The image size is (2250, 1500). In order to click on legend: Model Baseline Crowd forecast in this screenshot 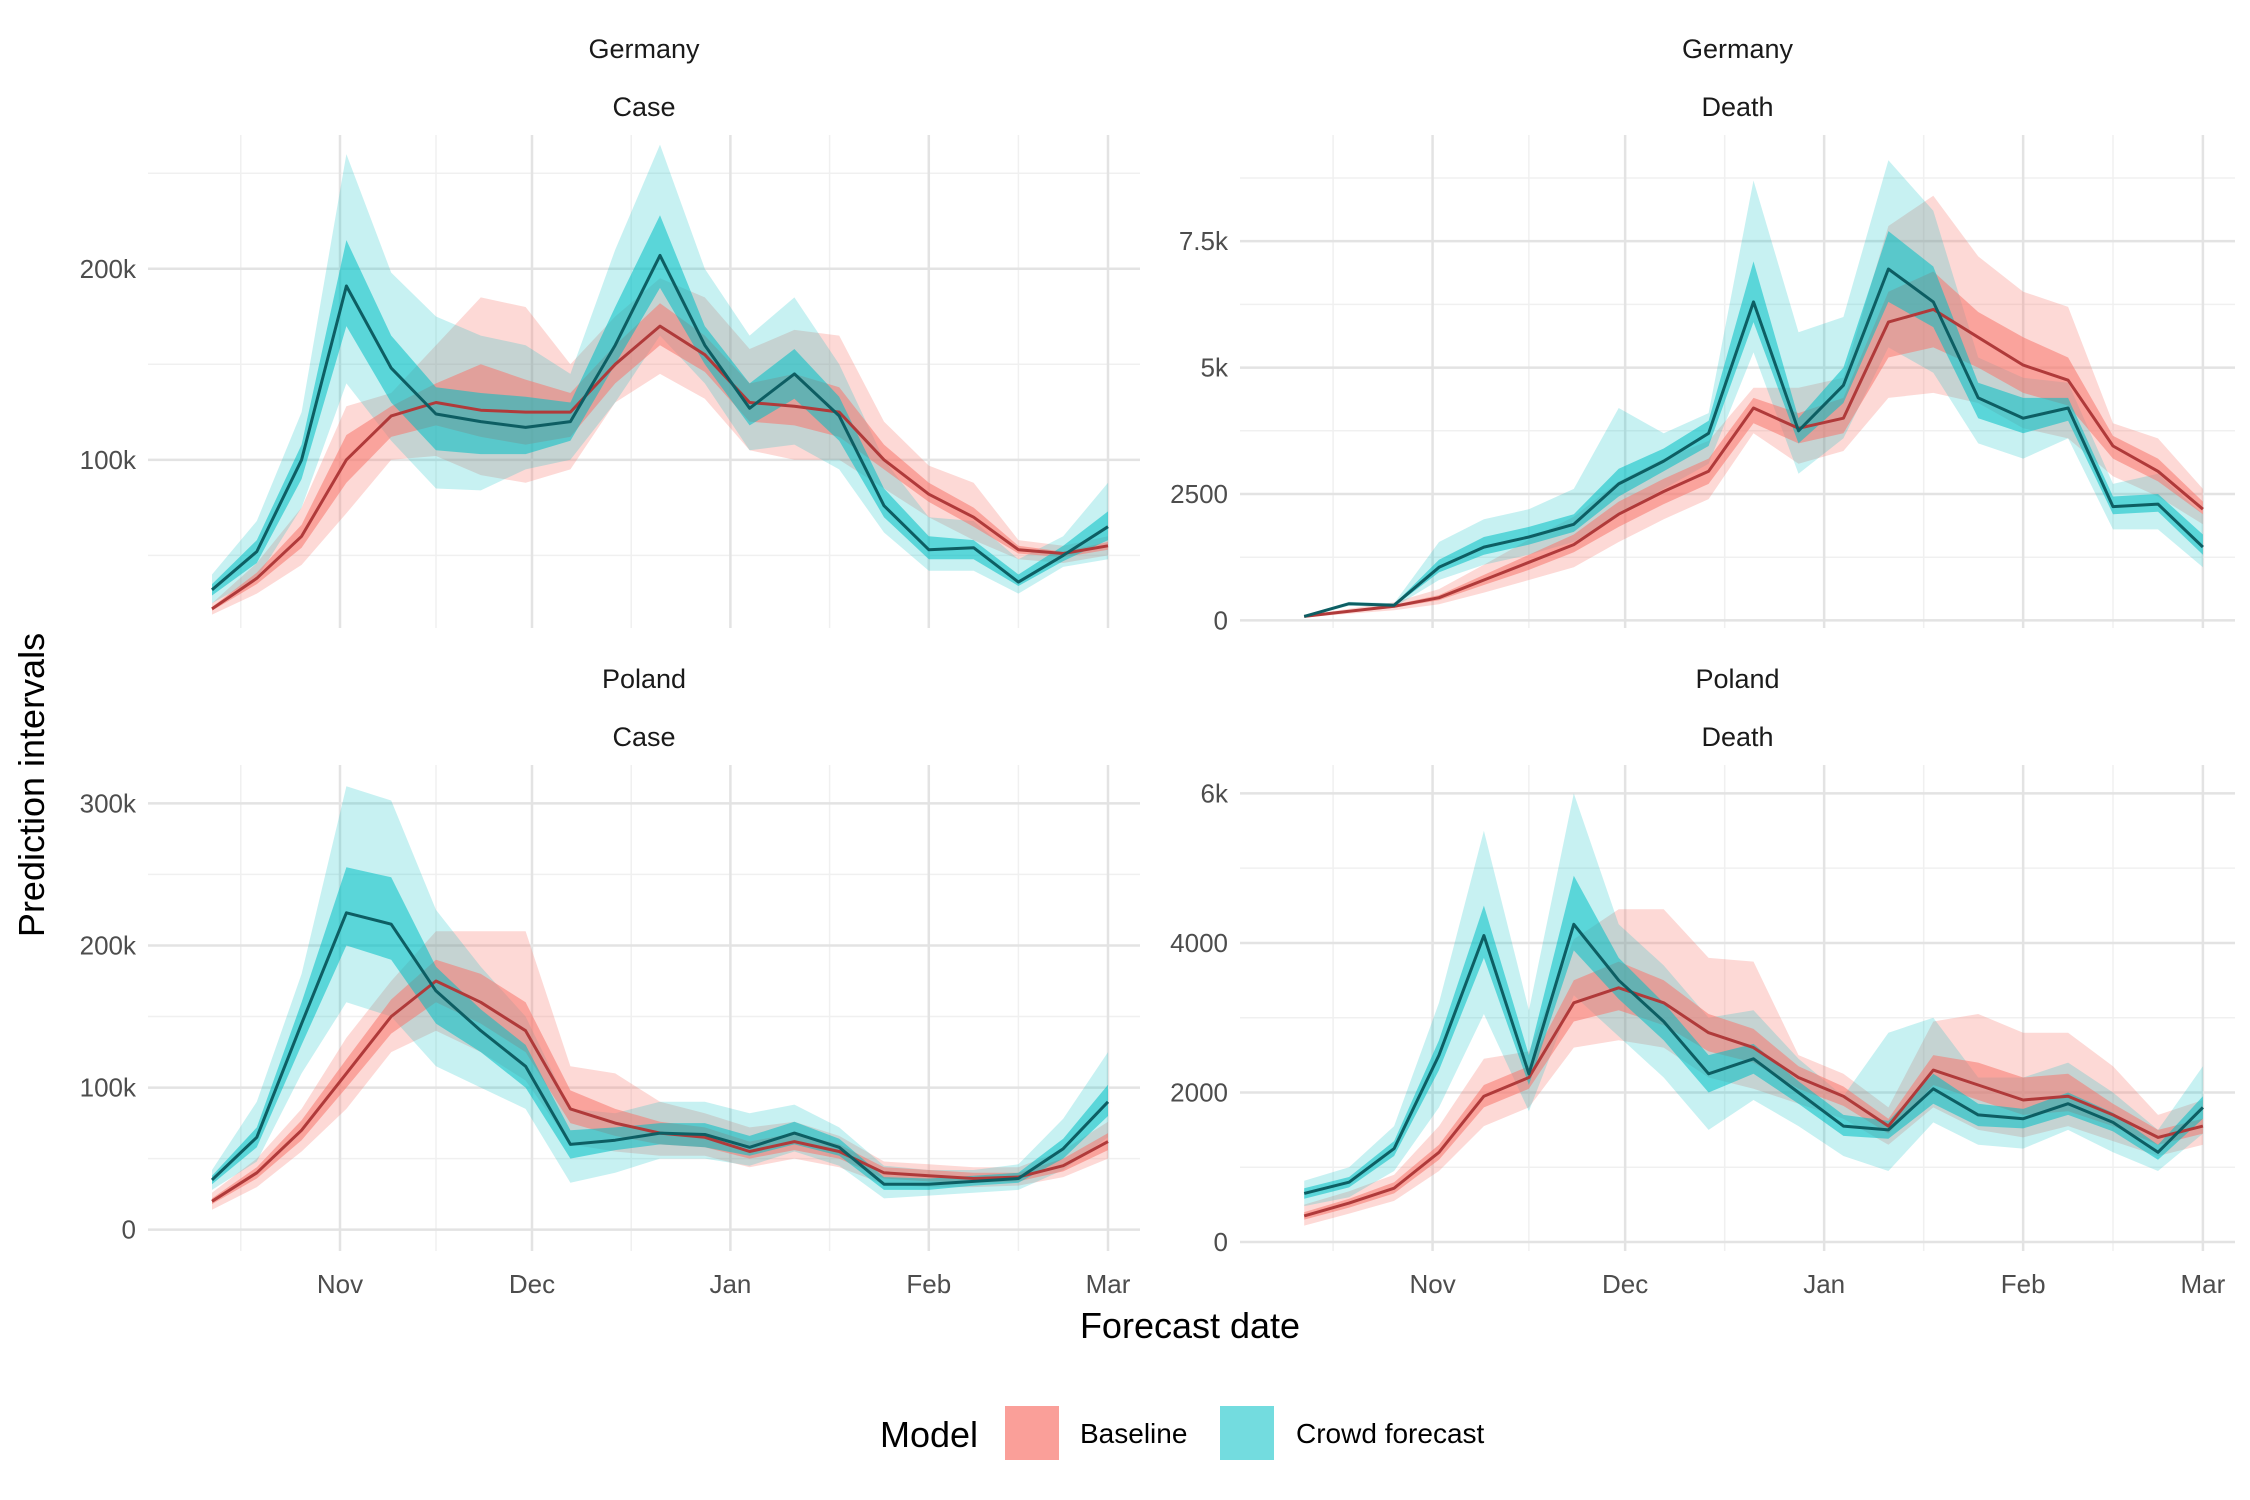, I will do `click(1182, 1433)`.